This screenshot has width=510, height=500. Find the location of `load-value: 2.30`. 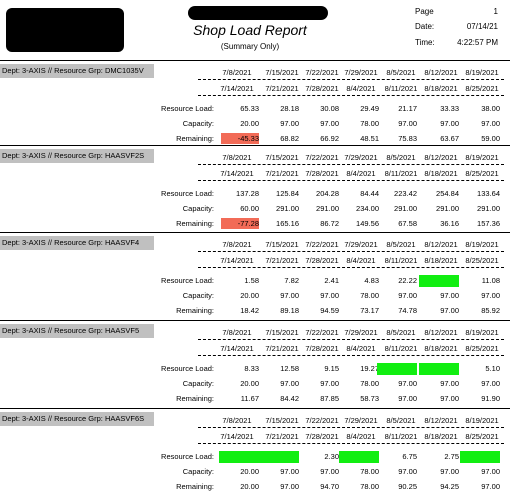

load-value: 2.30 is located at coordinates (331, 456).